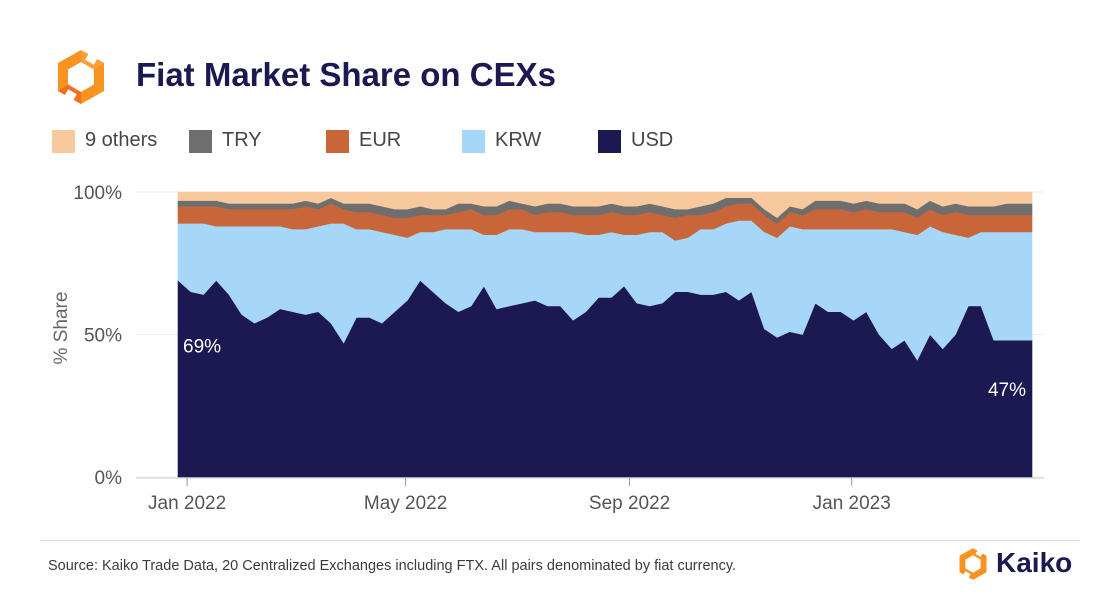 The height and width of the screenshot is (608, 1120). Describe the element at coordinates (380, 140) in the screenshot. I see `legend-label-eur: EUR` at that location.